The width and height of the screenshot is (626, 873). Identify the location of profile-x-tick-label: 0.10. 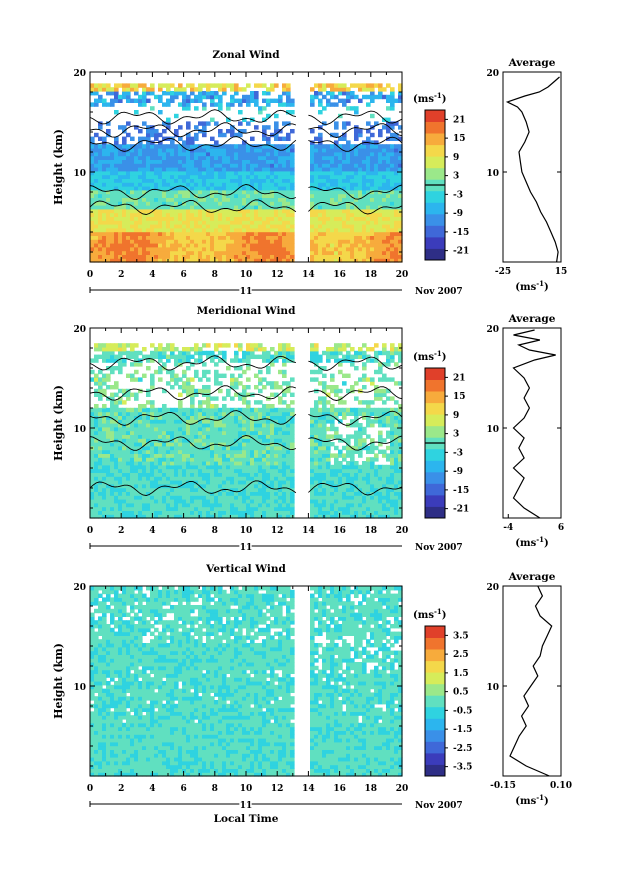
(561, 786).